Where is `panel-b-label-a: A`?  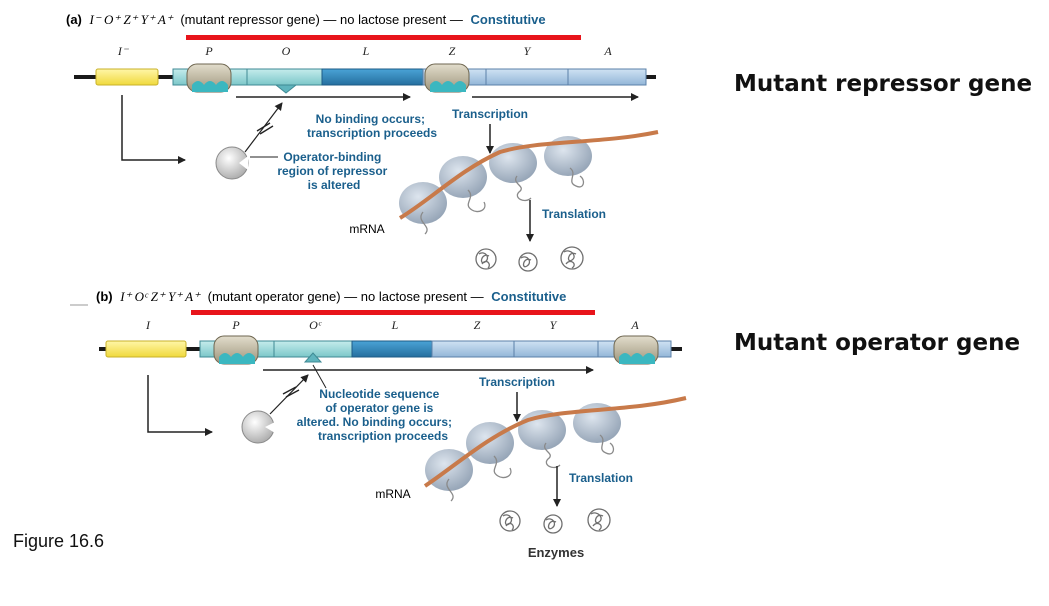
panel-b-label-a: A is located at coordinates (634, 325).